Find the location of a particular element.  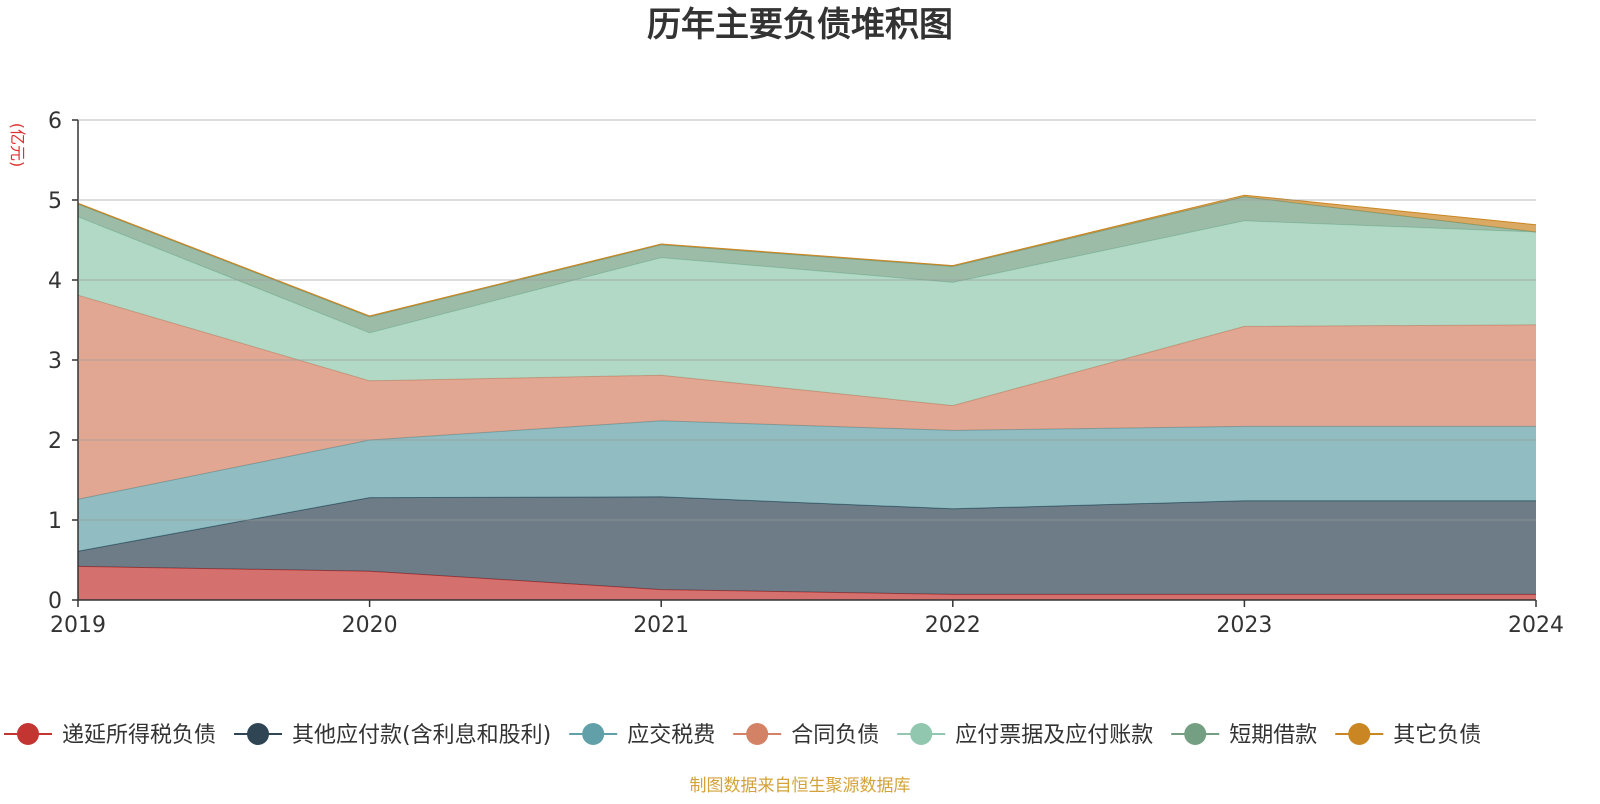

legend-item-7: 其它负债 is located at coordinates (1408, 735).